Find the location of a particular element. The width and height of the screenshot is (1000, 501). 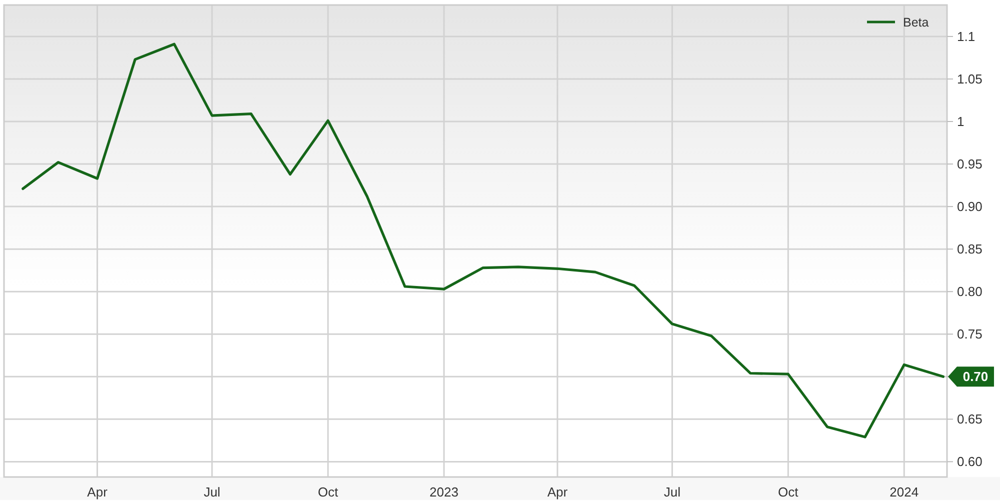

y-tick-label: 0.90 is located at coordinates (969, 206).